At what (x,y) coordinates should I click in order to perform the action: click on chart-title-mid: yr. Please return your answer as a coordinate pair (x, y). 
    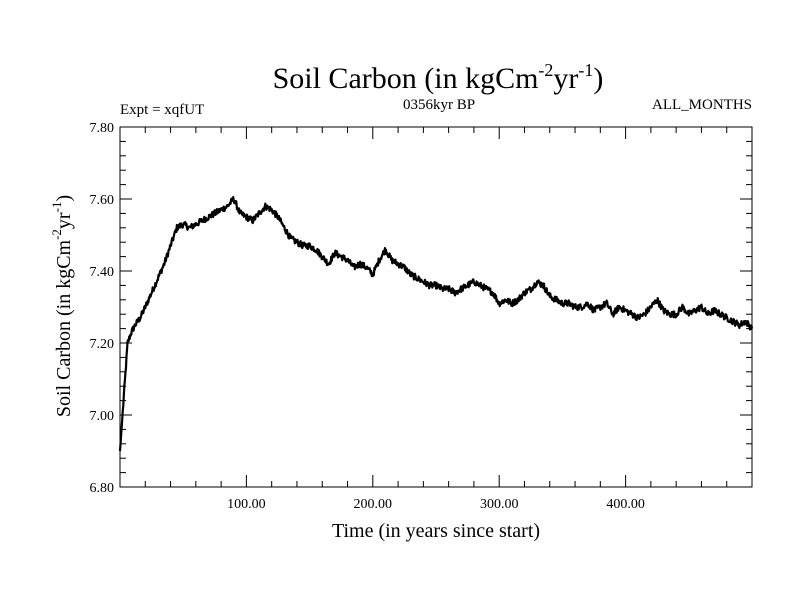
    Looking at the image, I should click on (565, 78).